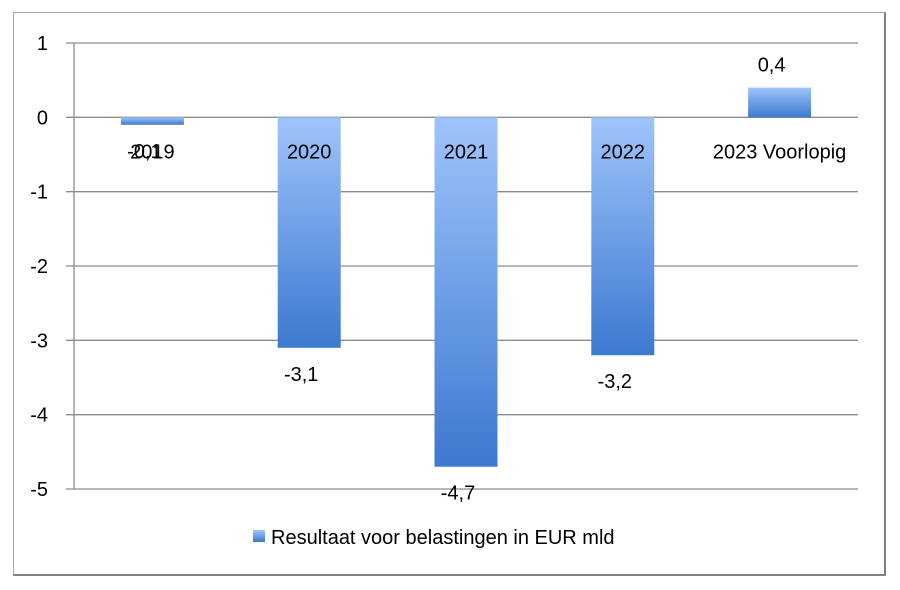 This screenshot has height=590, width=900. I want to click on category-label: 2019, so click(152, 152).